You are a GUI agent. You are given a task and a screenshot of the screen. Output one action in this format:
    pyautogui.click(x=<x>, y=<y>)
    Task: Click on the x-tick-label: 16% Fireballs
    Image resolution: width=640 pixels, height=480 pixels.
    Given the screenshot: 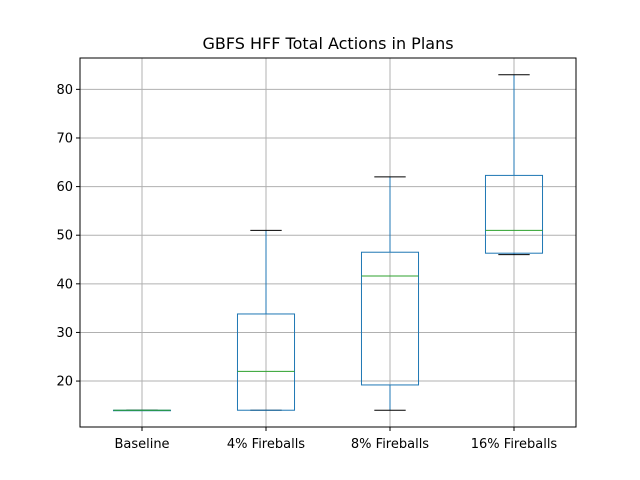 What is the action you would take?
    pyautogui.click(x=514, y=444)
    